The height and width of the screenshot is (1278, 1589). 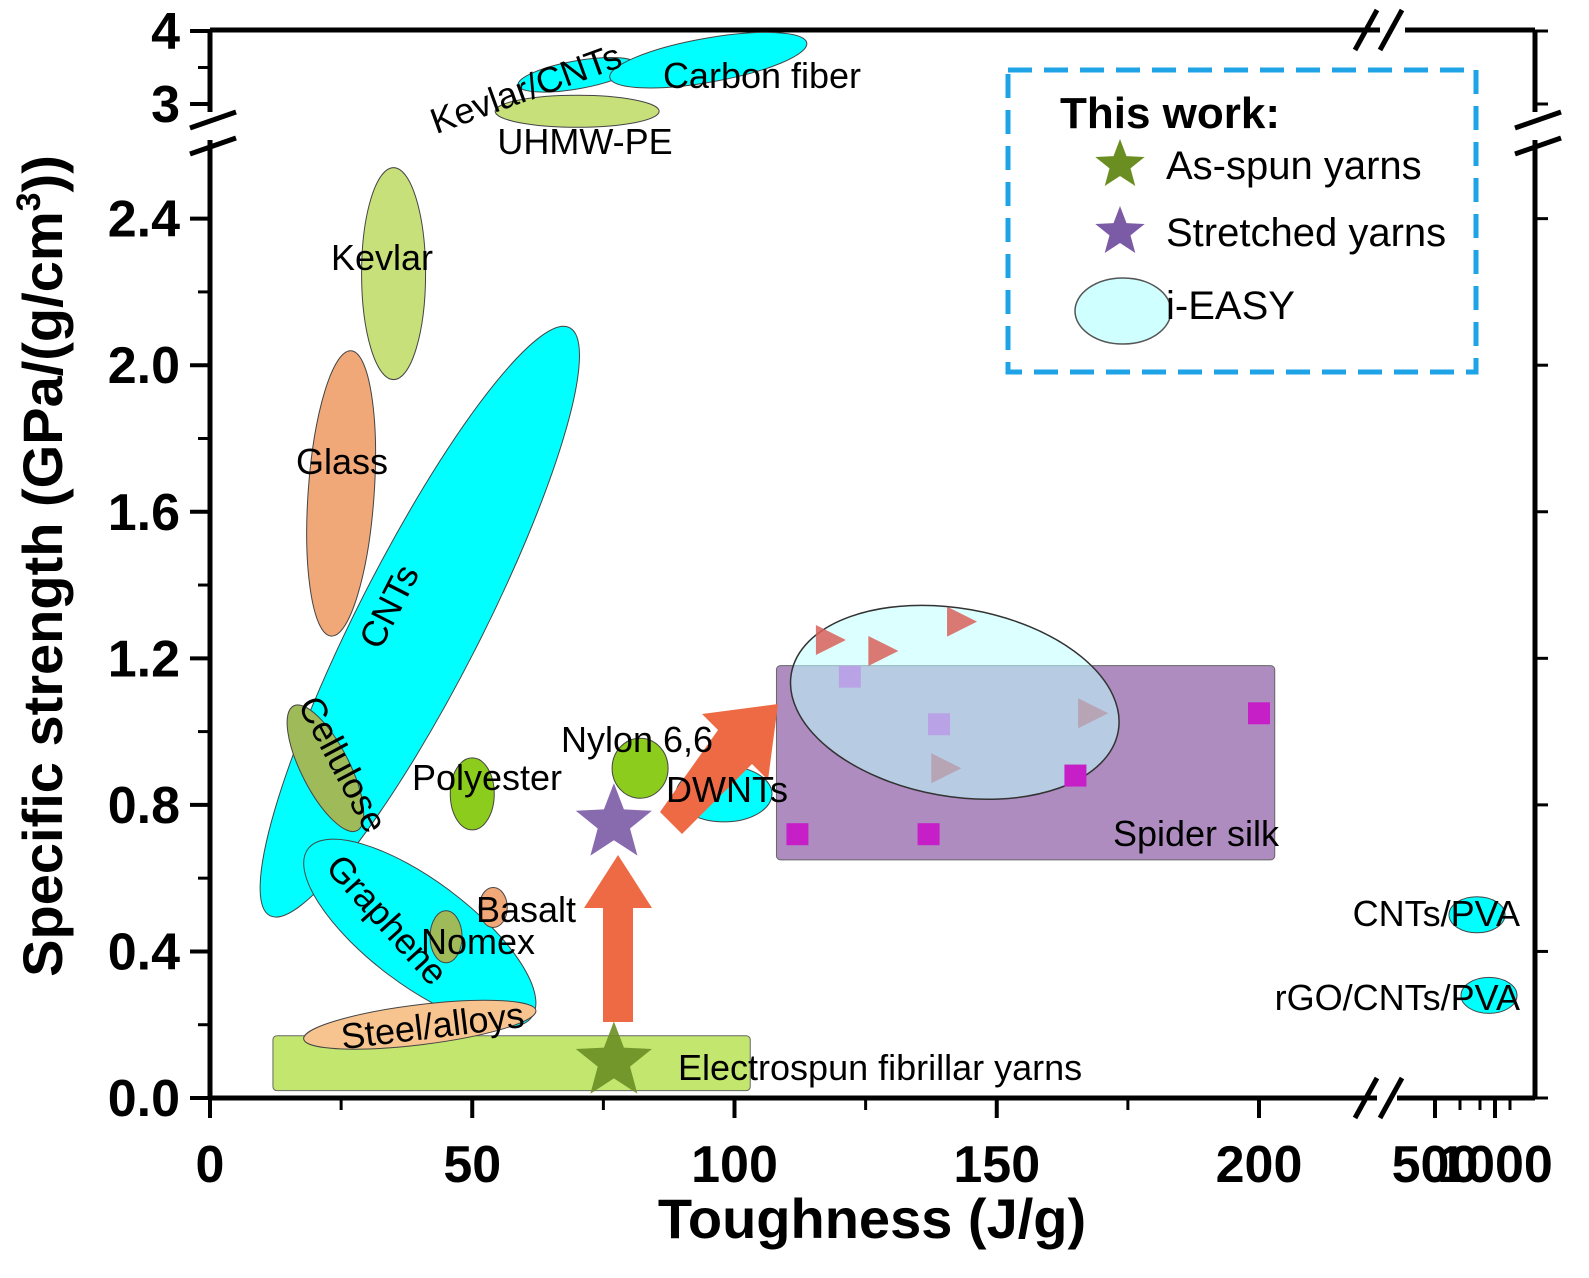 What do you see at coordinates (144, 1099) in the screenshot?
I see `y-tick-label-0.0: 0.0` at bounding box center [144, 1099].